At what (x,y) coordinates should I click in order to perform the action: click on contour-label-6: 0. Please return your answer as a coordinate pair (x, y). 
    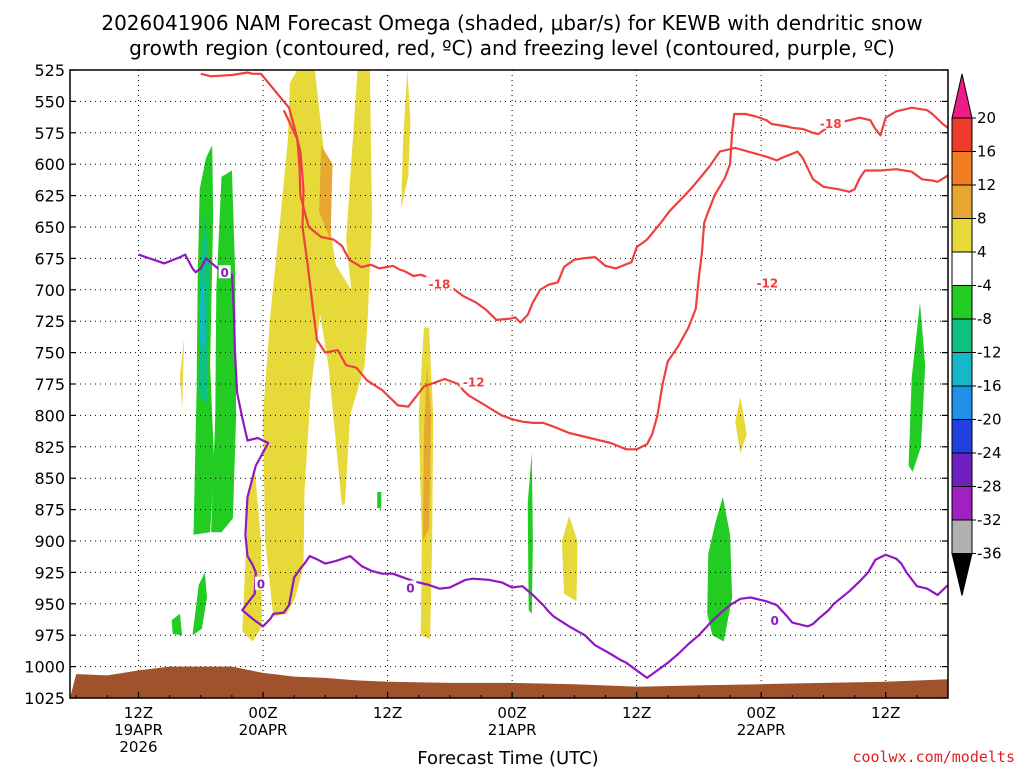
    Looking at the image, I should click on (410, 588).